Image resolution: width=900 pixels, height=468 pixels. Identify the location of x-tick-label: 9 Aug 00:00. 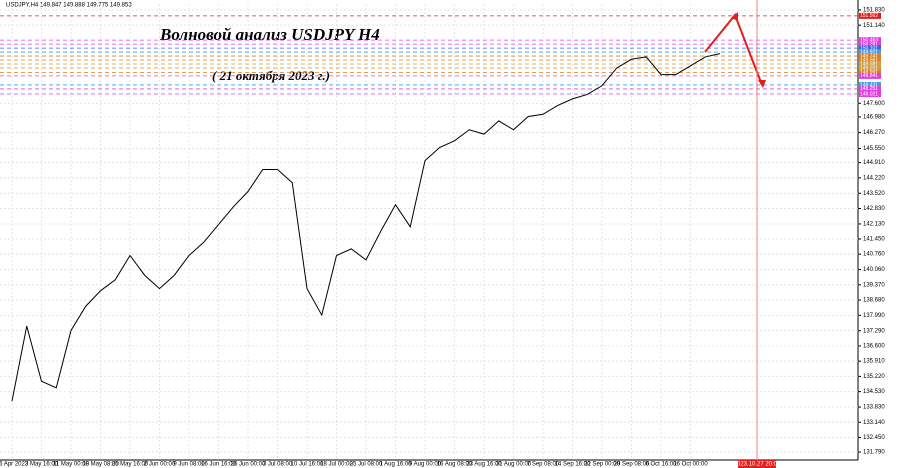
(425, 465).